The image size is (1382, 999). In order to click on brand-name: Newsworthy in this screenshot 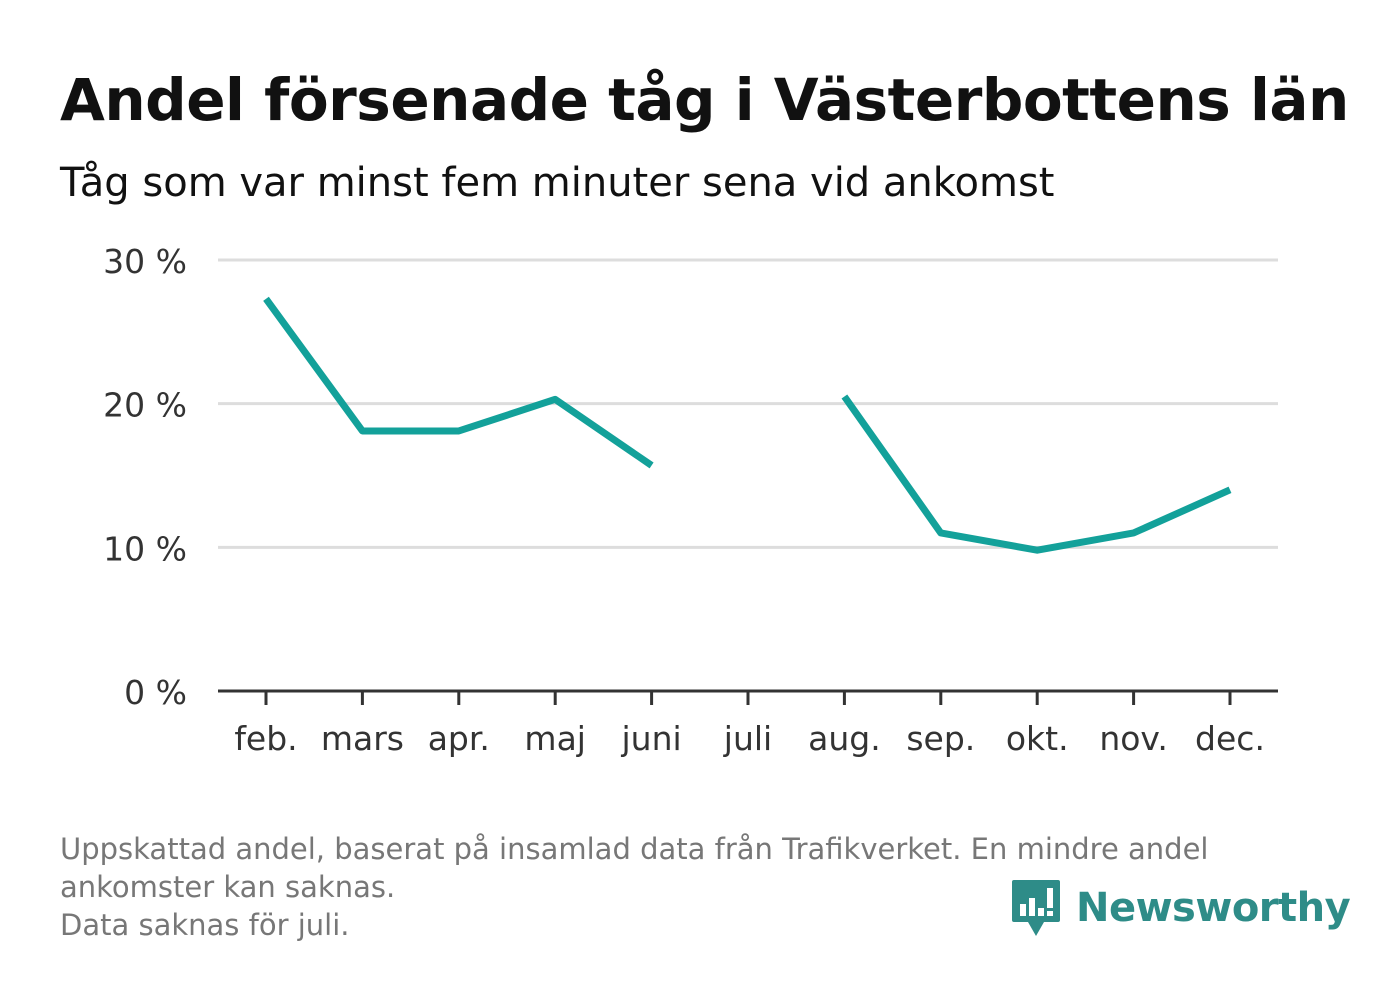, I will do `click(1213, 908)`.